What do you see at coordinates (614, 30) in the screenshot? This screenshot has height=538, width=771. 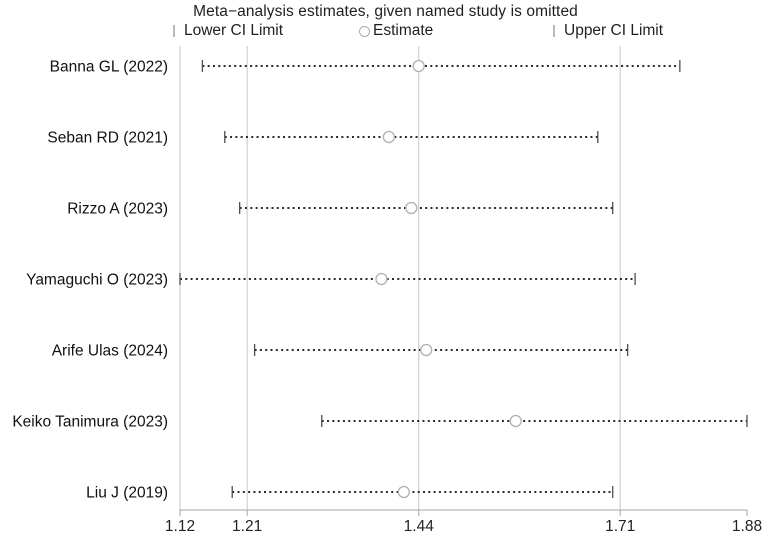 I see `legend-upper-label: Upper CI Limit` at bounding box center [614, 30].